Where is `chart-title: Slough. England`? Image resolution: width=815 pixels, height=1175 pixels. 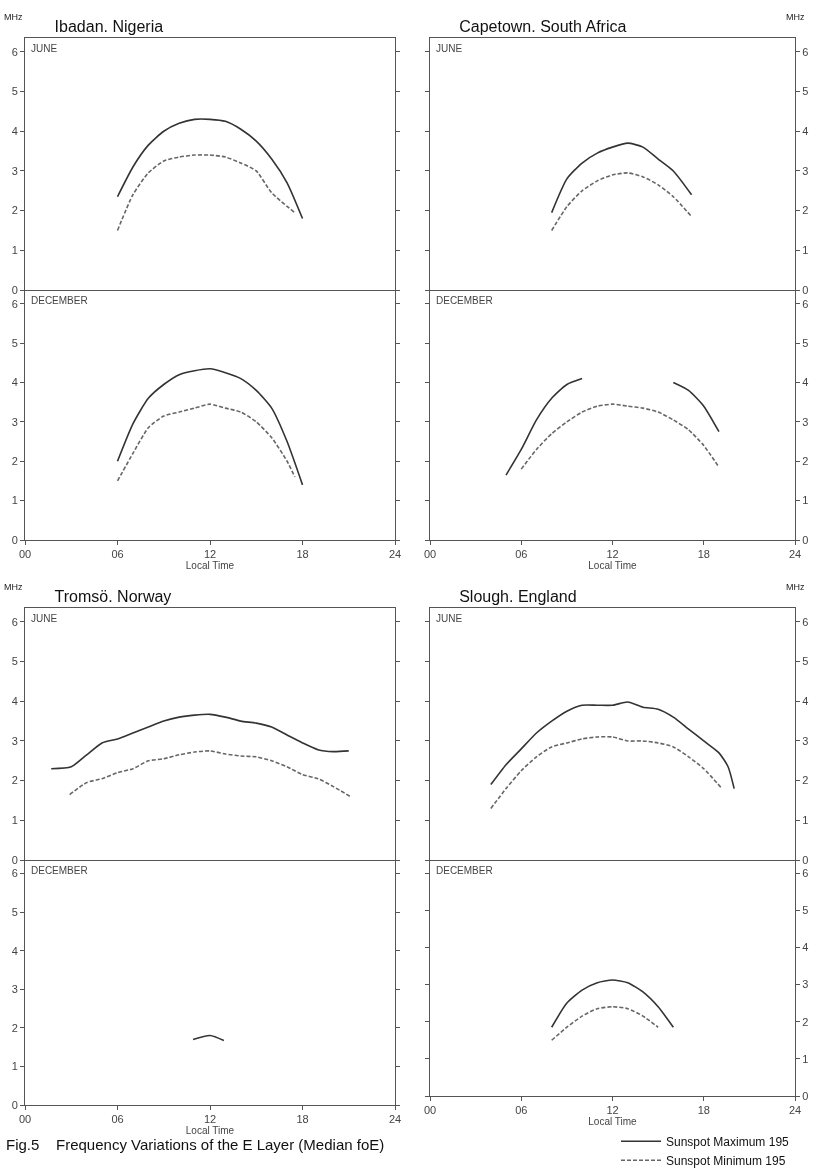 chart-title: Slough. England is located at coordinates (518, 597).